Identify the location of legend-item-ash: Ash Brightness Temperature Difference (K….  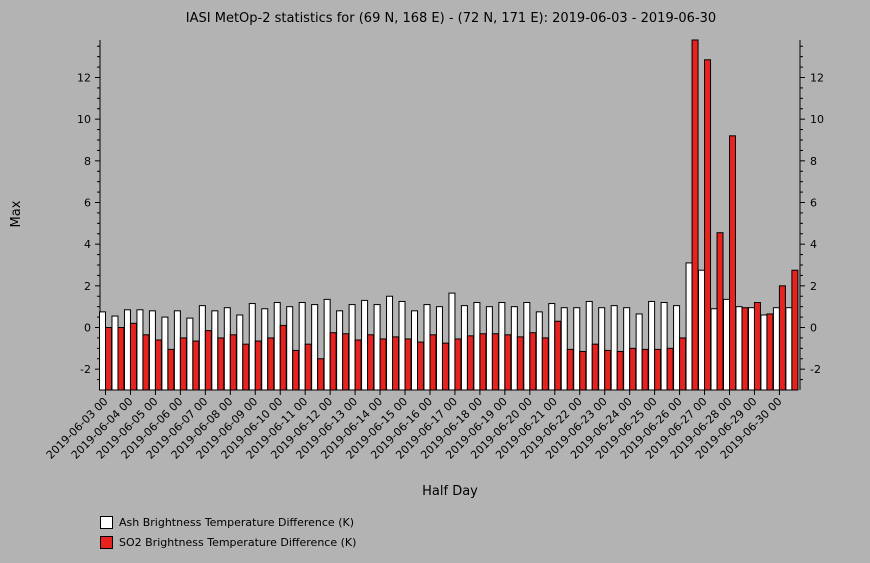
(228, 522).